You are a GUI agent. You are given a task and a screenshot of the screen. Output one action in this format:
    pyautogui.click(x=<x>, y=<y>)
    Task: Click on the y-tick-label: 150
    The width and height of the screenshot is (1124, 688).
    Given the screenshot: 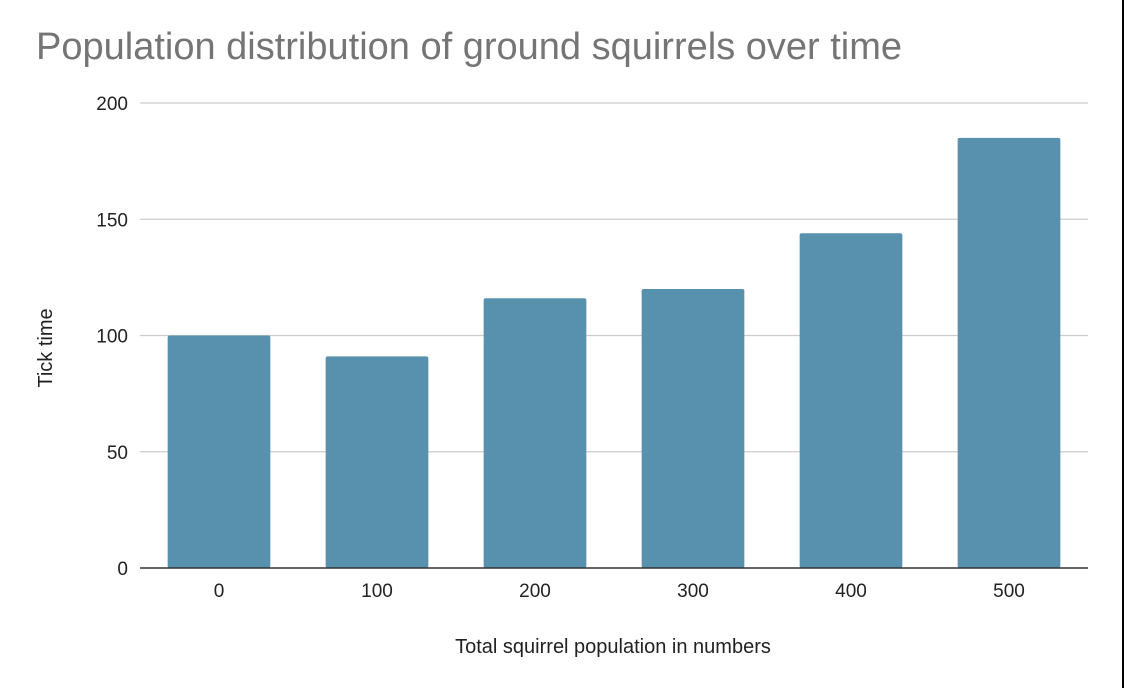 What is the action you would take?
    pyautogui.click(x=112, y=220)
    